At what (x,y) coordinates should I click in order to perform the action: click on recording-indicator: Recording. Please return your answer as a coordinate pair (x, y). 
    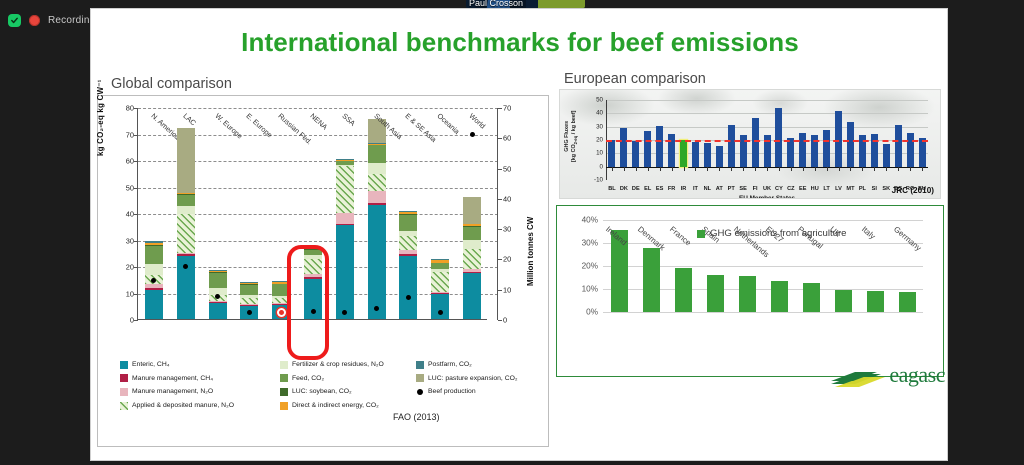
    Looking at the image, I should click on (51, 20).